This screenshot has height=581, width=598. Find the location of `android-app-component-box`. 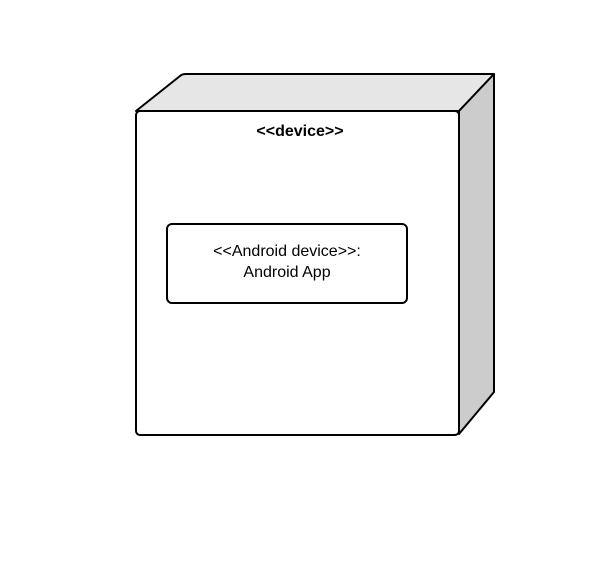

android-app-component-box is located at coordinates (287, 263).